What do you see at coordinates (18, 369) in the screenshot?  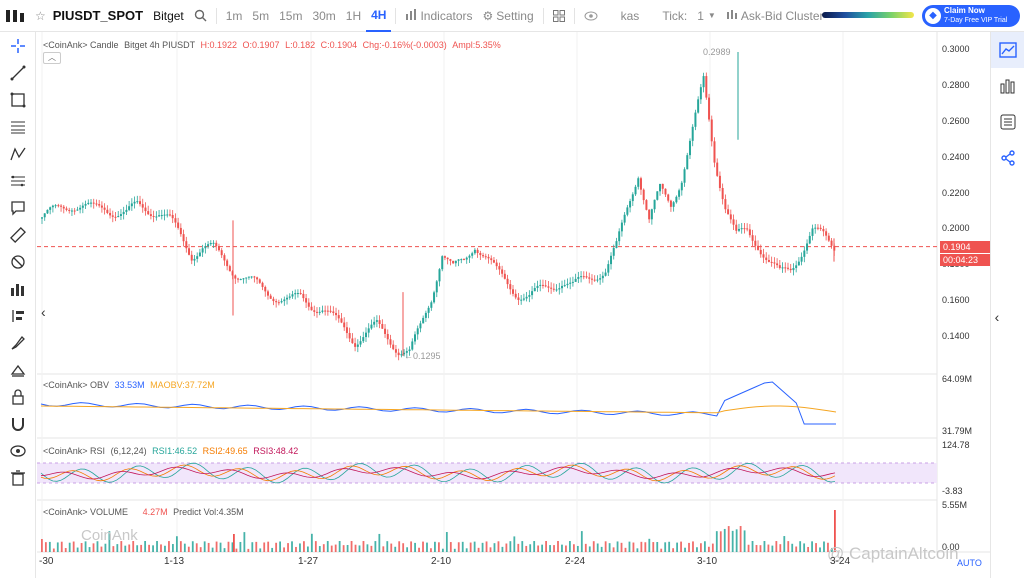 I see `hide-drawings-icon` at bounding box center [18, 369].